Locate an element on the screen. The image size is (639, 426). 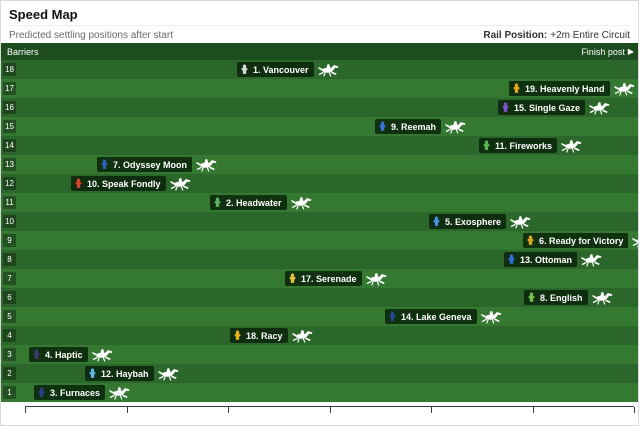
barrier-row: 4 18. Racy is located at coordinates (319, 335).